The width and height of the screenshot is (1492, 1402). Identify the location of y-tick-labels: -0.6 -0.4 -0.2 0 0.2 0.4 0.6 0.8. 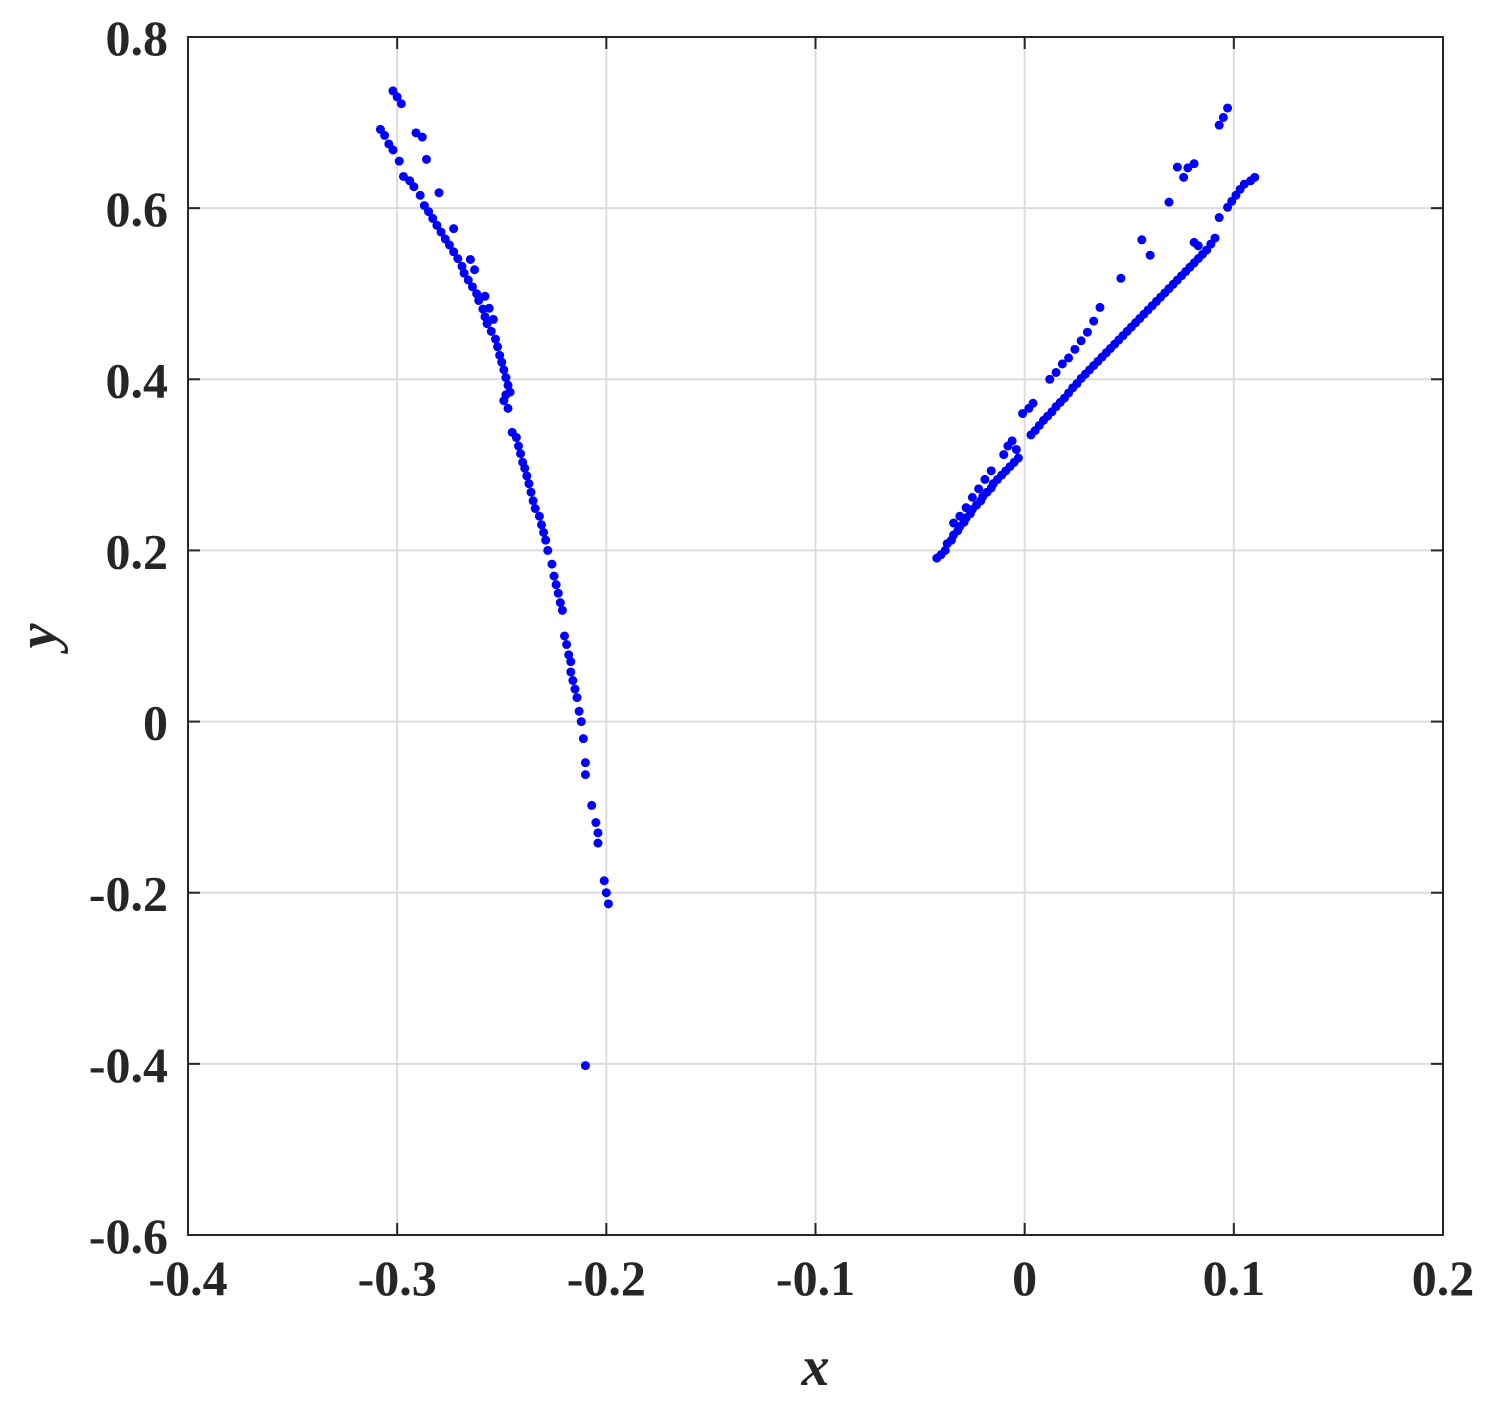
(128, 637).